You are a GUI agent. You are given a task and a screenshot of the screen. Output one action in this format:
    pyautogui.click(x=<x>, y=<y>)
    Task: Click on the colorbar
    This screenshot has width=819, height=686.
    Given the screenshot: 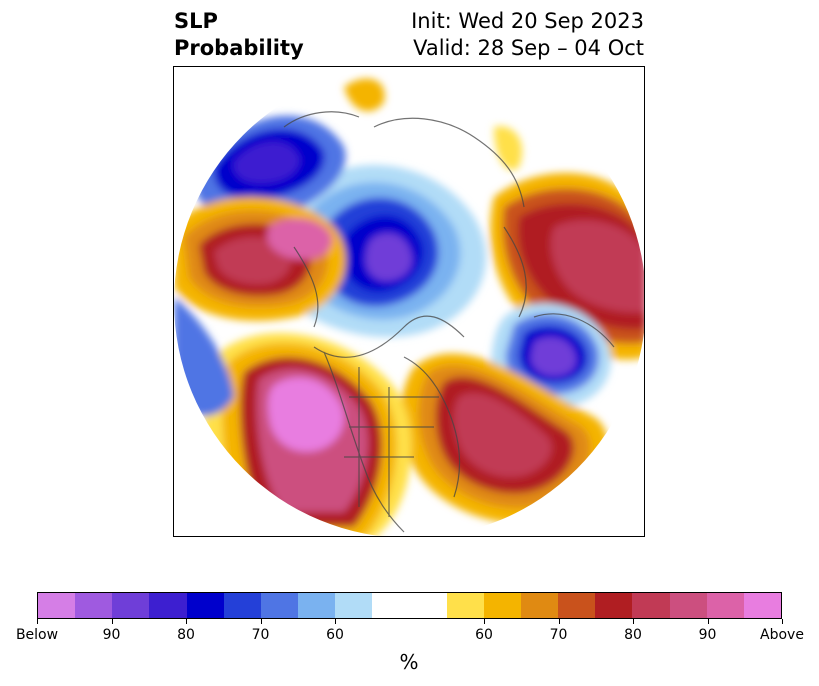 What is the action you would take?
    pyautogui.click(x=409, y=605)
    